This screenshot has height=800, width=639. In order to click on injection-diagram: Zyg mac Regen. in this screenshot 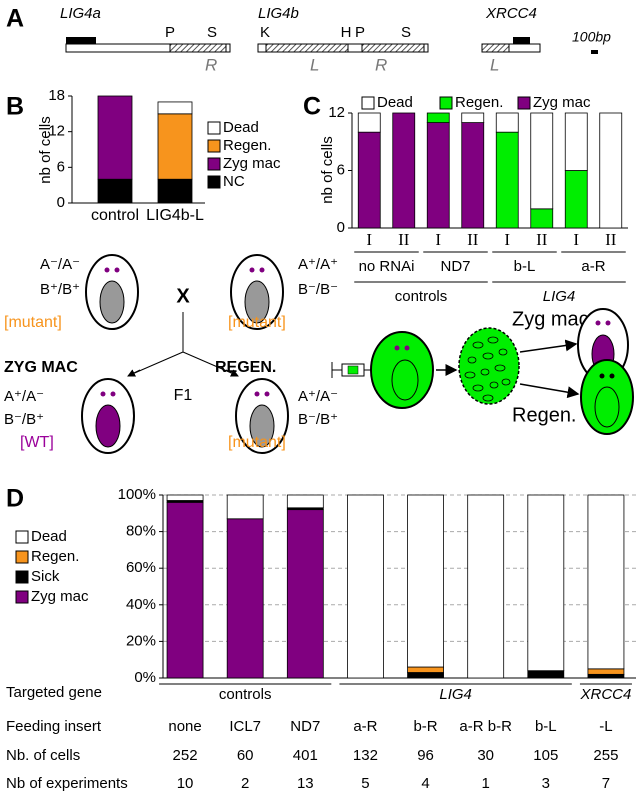, I will do `click(482, 371)`.